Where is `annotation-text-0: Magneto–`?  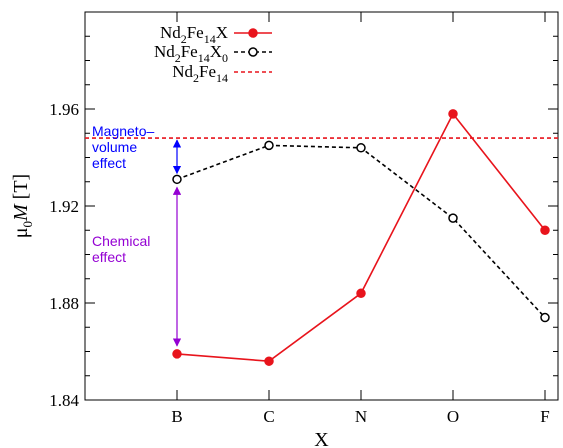
annotation-text-0: Magneto– is located at coordinates (123, 131).